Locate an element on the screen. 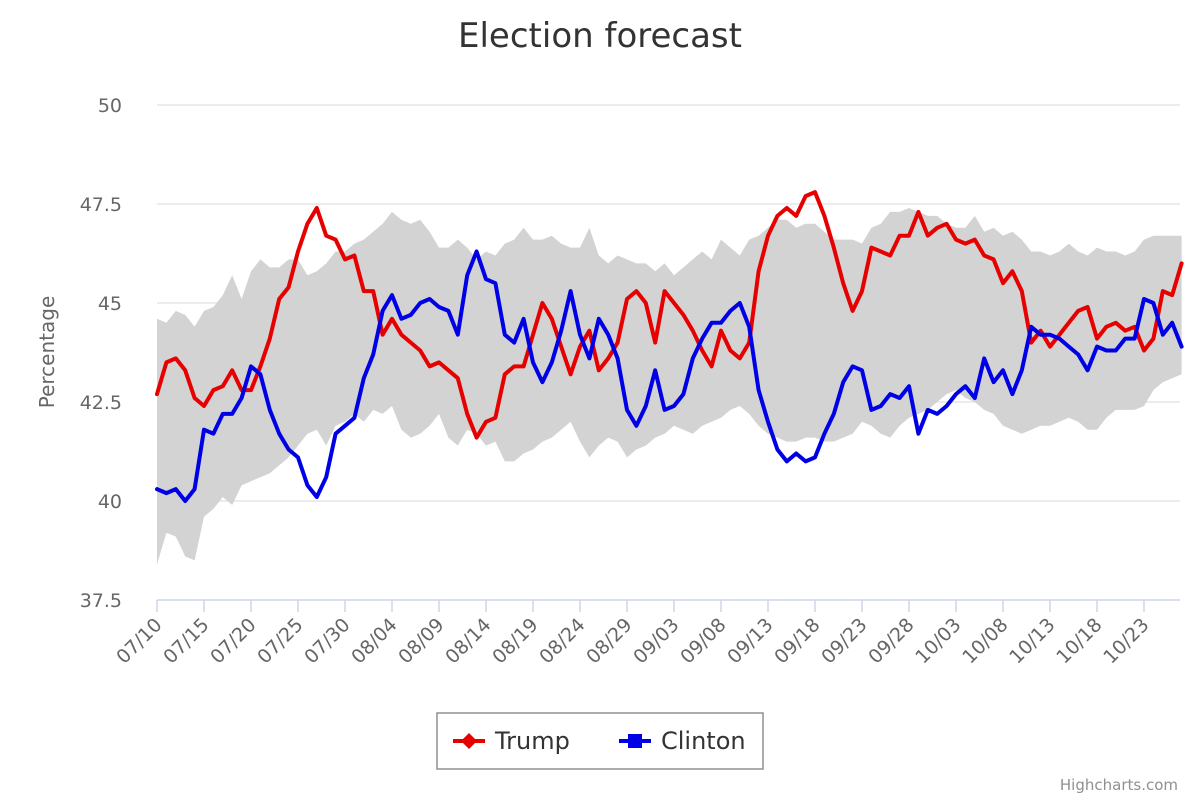  legend-item-trump: Trump is located at coordinates (511, 741).